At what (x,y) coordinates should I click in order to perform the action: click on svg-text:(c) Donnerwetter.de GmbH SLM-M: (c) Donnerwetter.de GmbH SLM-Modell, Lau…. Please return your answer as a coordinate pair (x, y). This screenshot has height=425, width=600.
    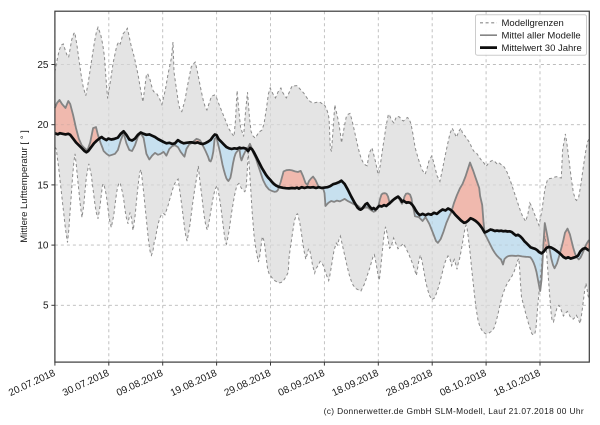
    Looking at the image, I should click on (454, 411).